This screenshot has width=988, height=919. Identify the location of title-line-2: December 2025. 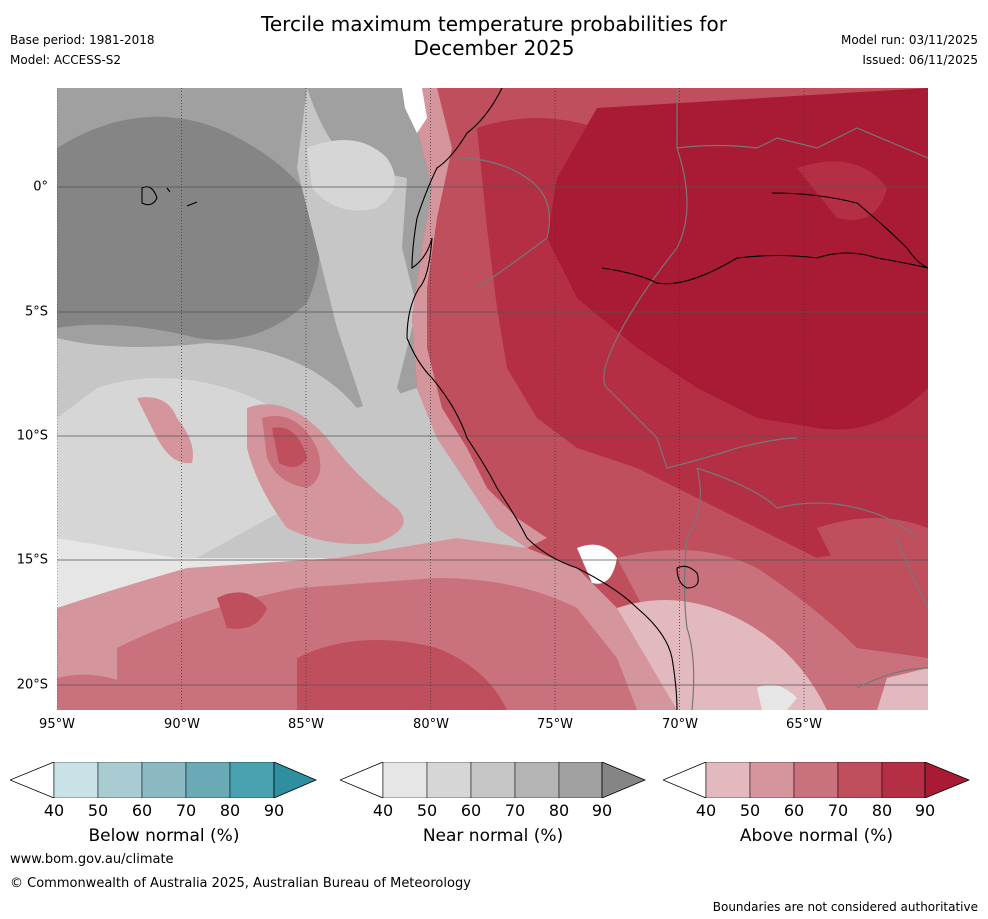
(494, 48).